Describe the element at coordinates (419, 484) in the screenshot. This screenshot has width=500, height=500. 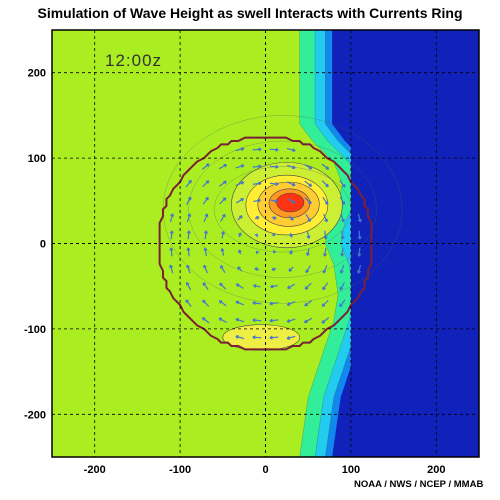
I see `credit-text: NOAA / NWS / NCEP / MMAB` at that location.